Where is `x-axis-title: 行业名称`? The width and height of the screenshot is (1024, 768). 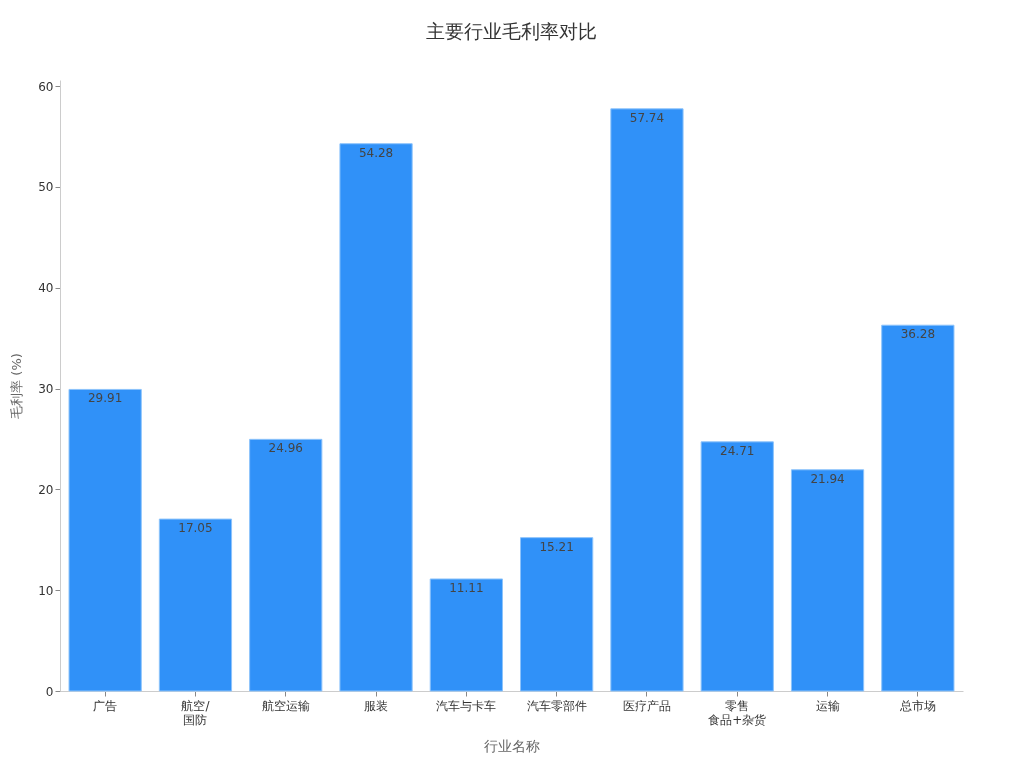
x-axis-title: 行业名称 is located at coordinates (512, 745).